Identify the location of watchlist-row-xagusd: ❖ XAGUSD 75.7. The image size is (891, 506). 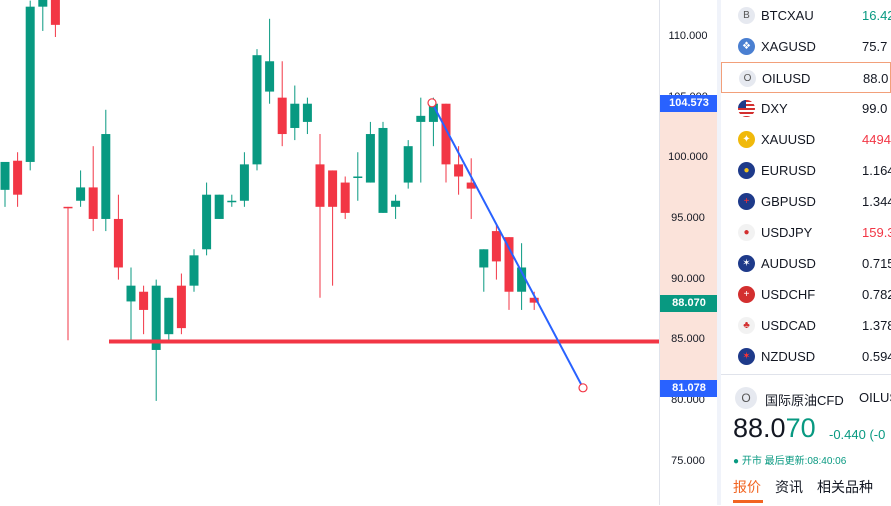
(806, 46).